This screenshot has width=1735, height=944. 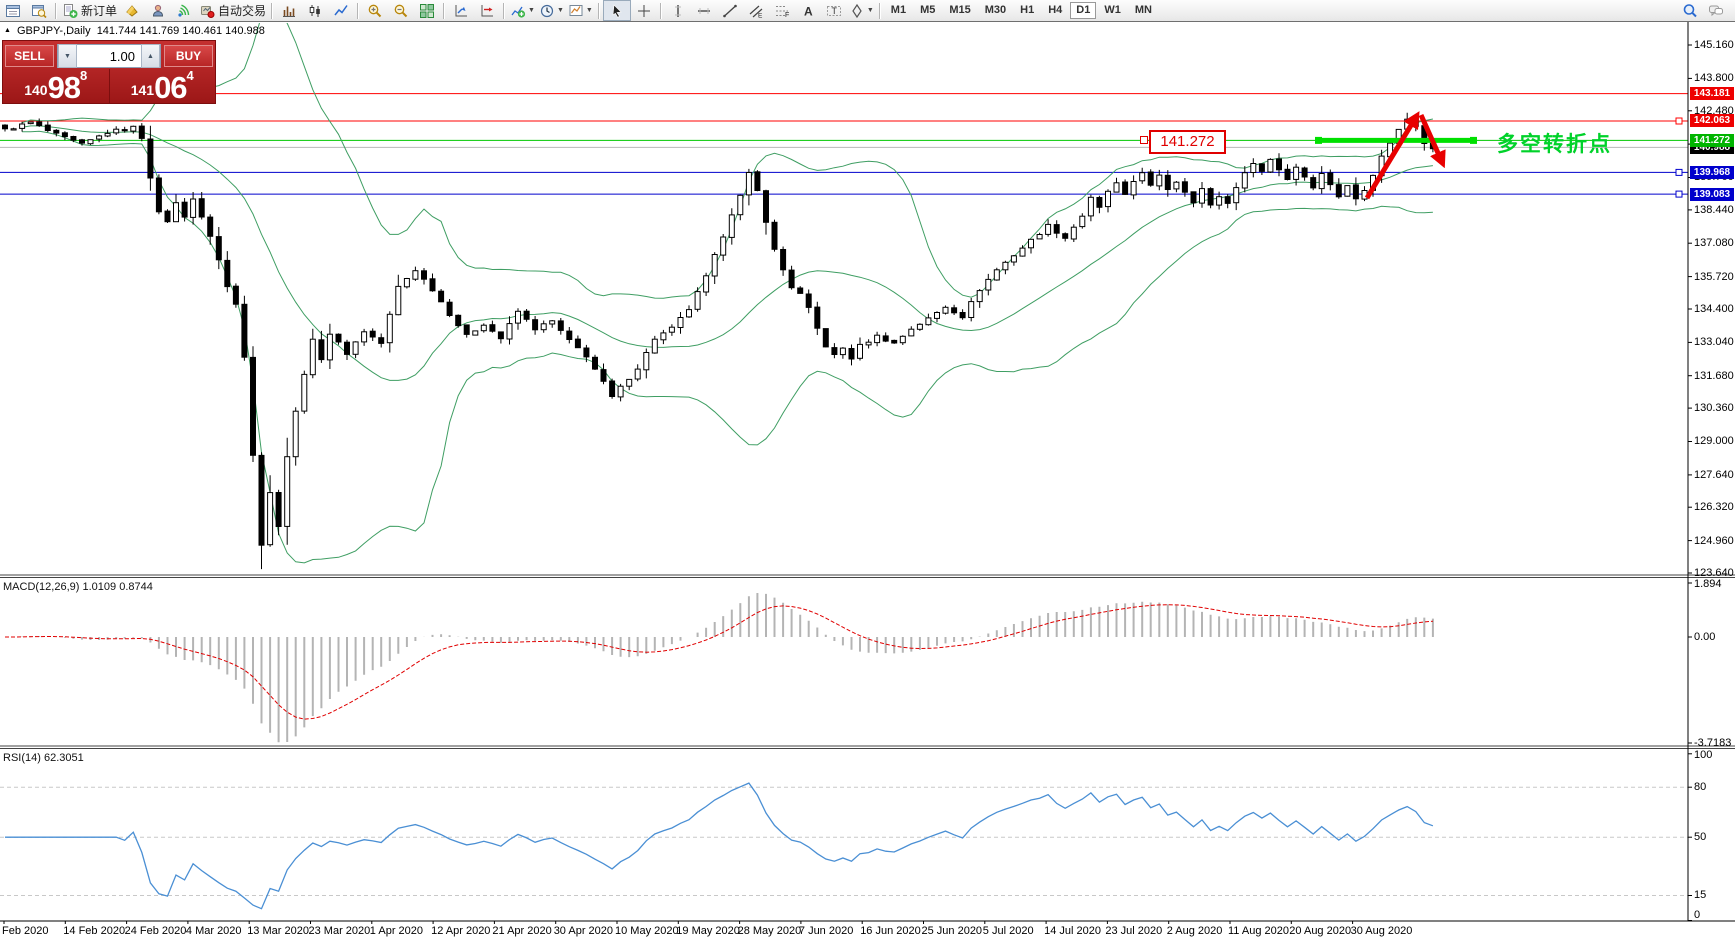 I want to click on vertical-line-button, so click(x=678, y=10).